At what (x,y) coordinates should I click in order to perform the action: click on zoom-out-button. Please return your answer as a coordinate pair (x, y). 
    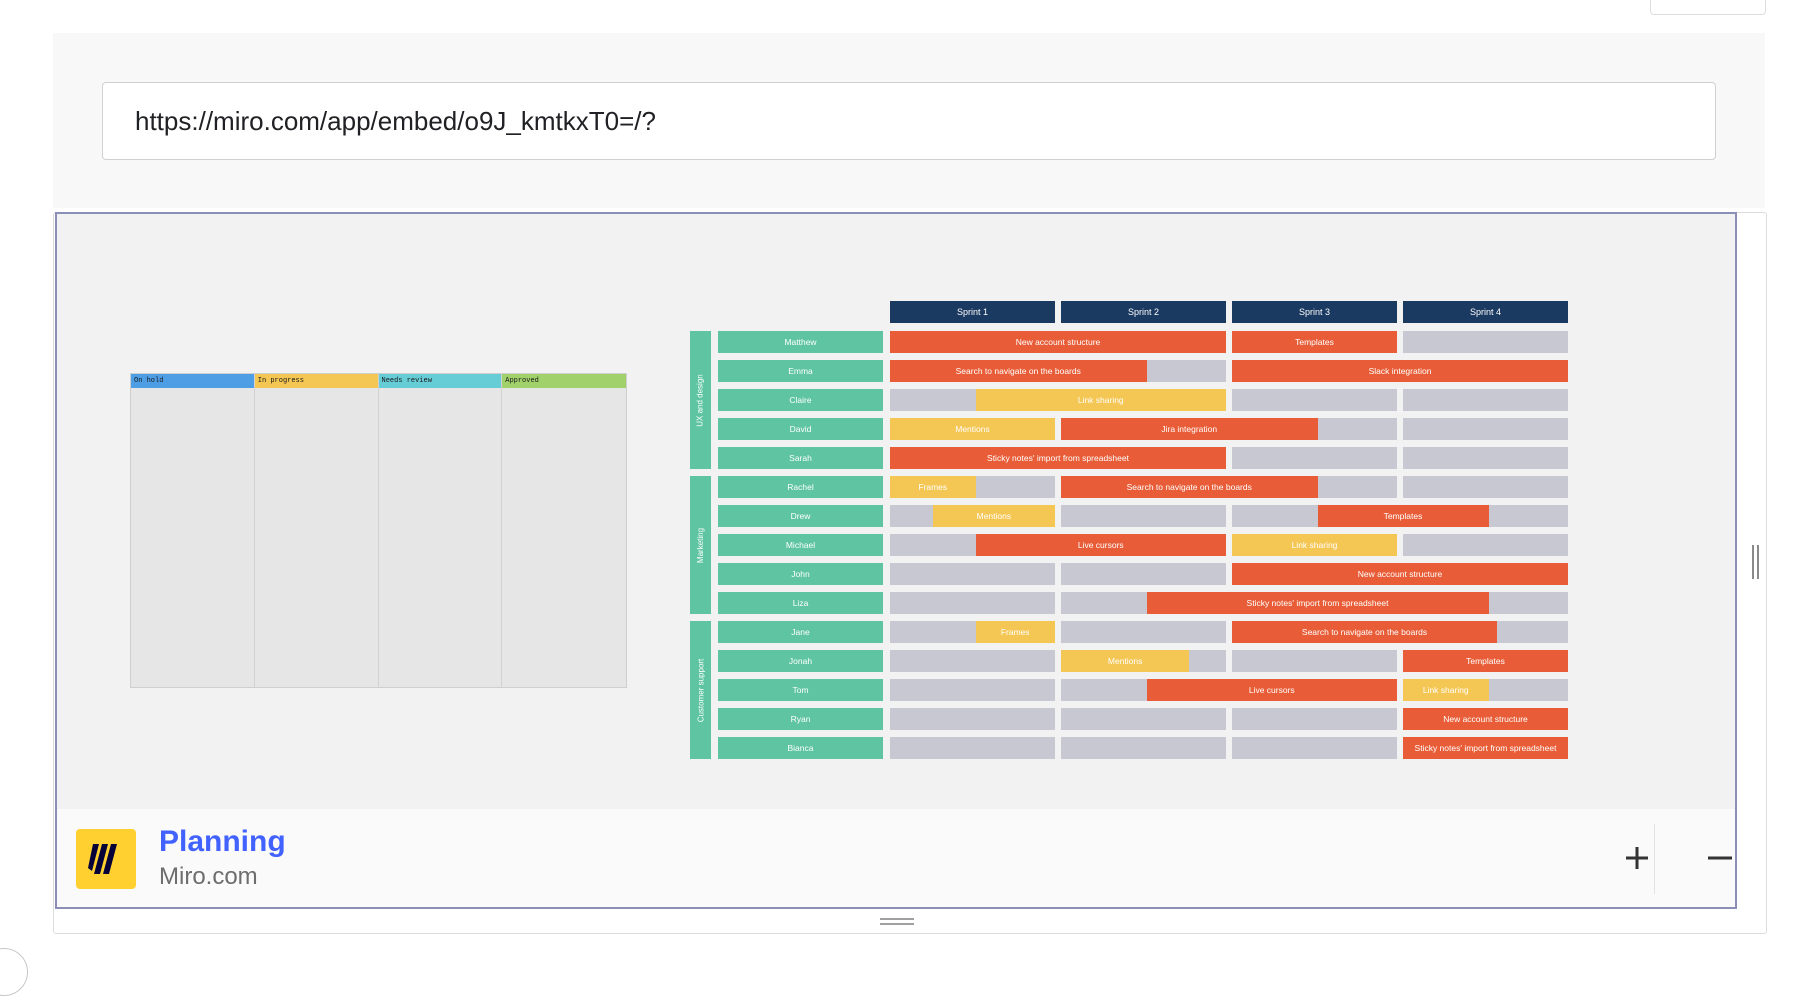
    Looking at the image, I should click on (1710, 858).